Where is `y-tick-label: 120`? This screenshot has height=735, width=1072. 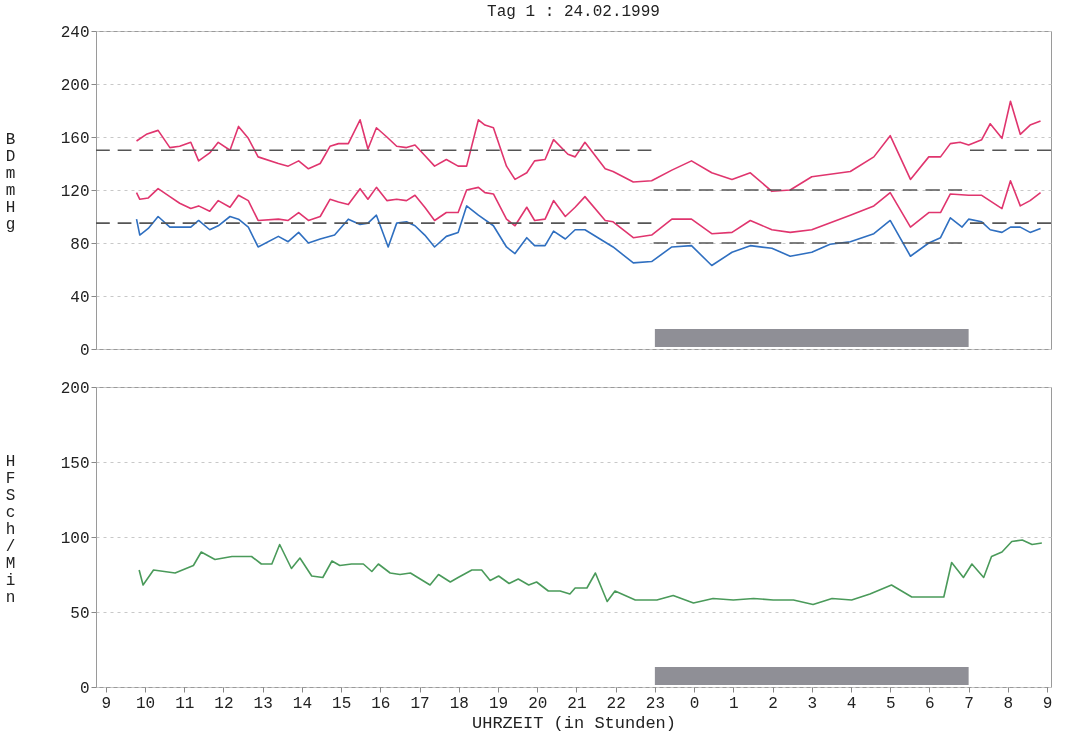
y-tick-label: 120 is located at coordinates (75, 191).